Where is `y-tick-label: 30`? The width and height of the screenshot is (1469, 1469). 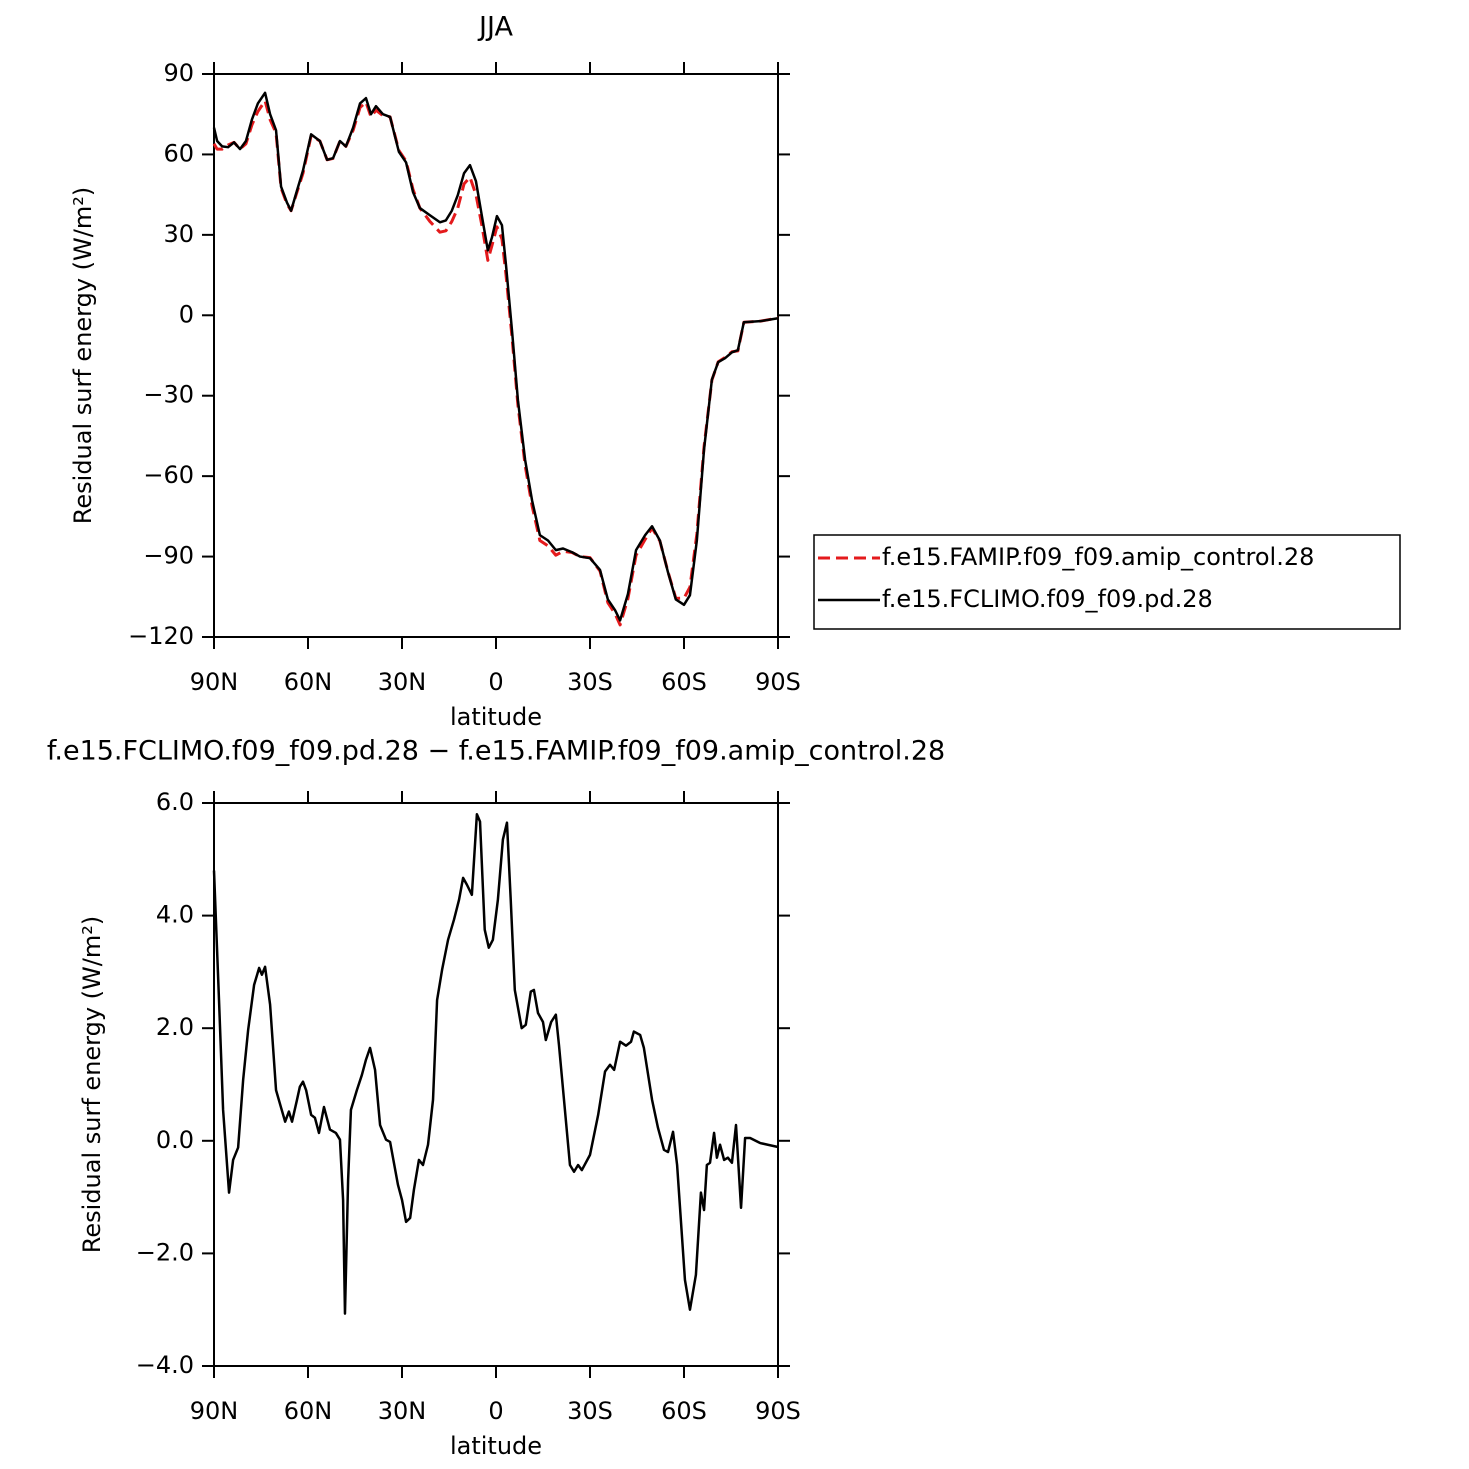
y-tick-label: 30 is located at coordinates (178, 234).